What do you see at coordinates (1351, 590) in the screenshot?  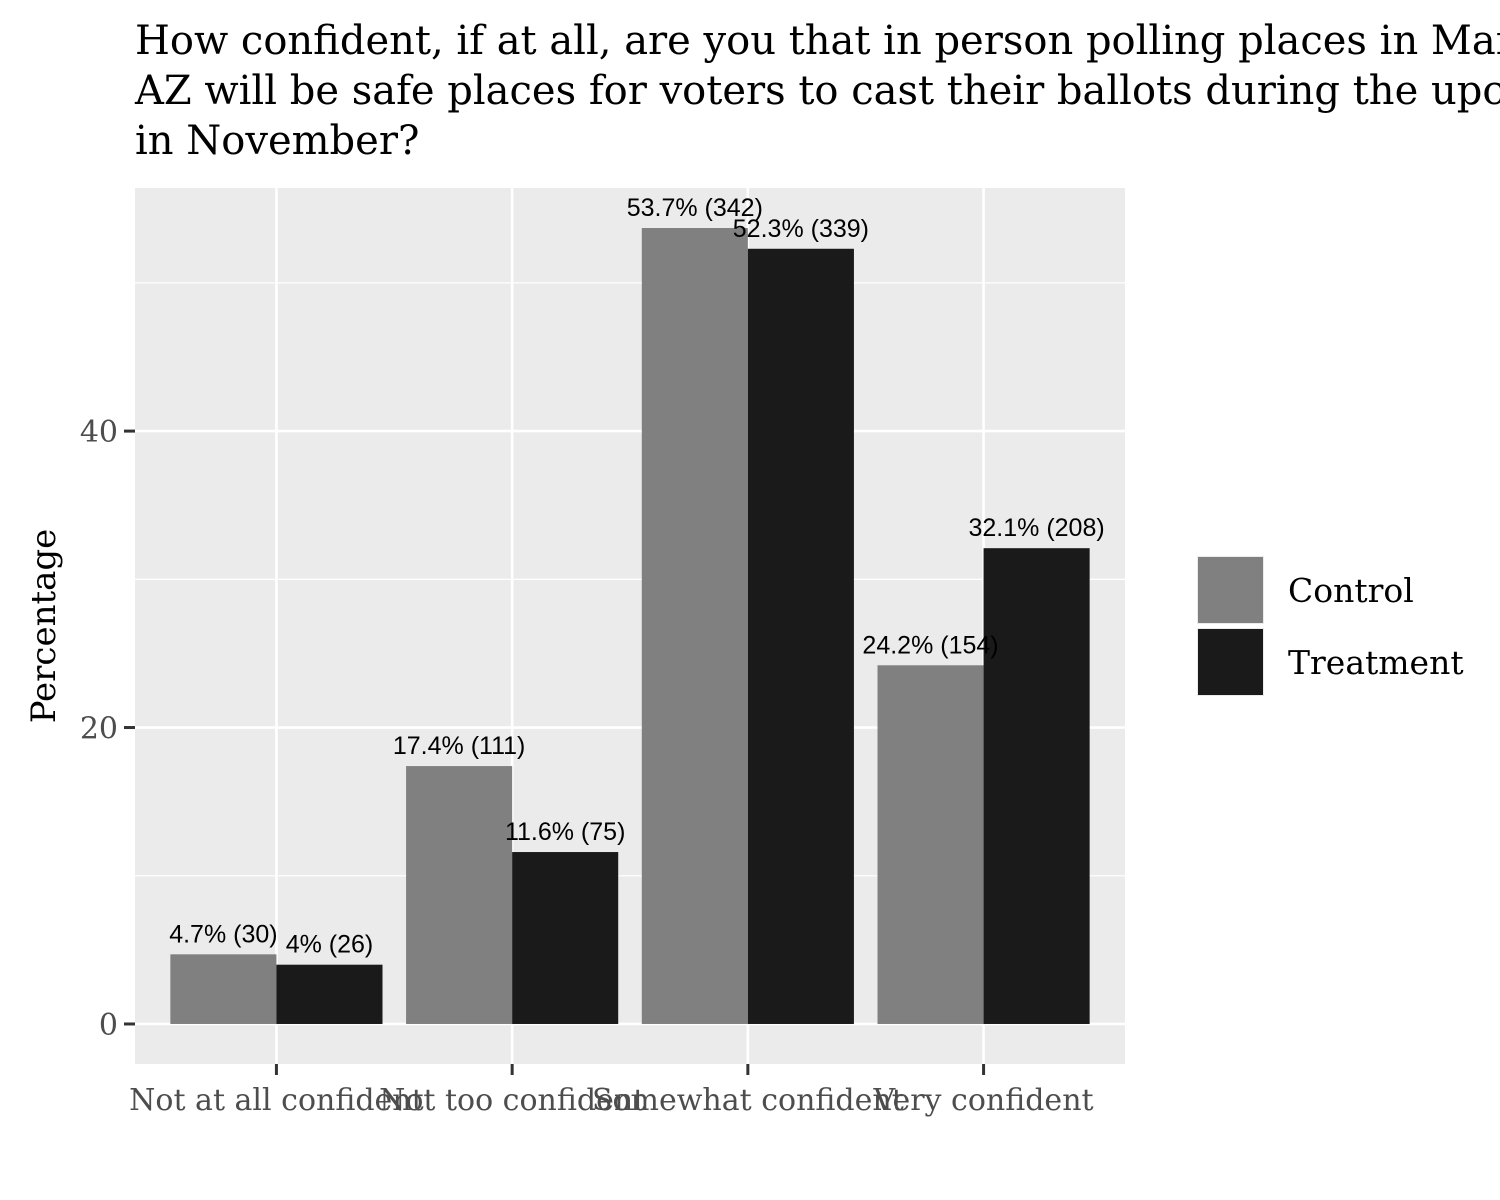 I see `legend-label-control: Control` at bounding box center [1351, 590].